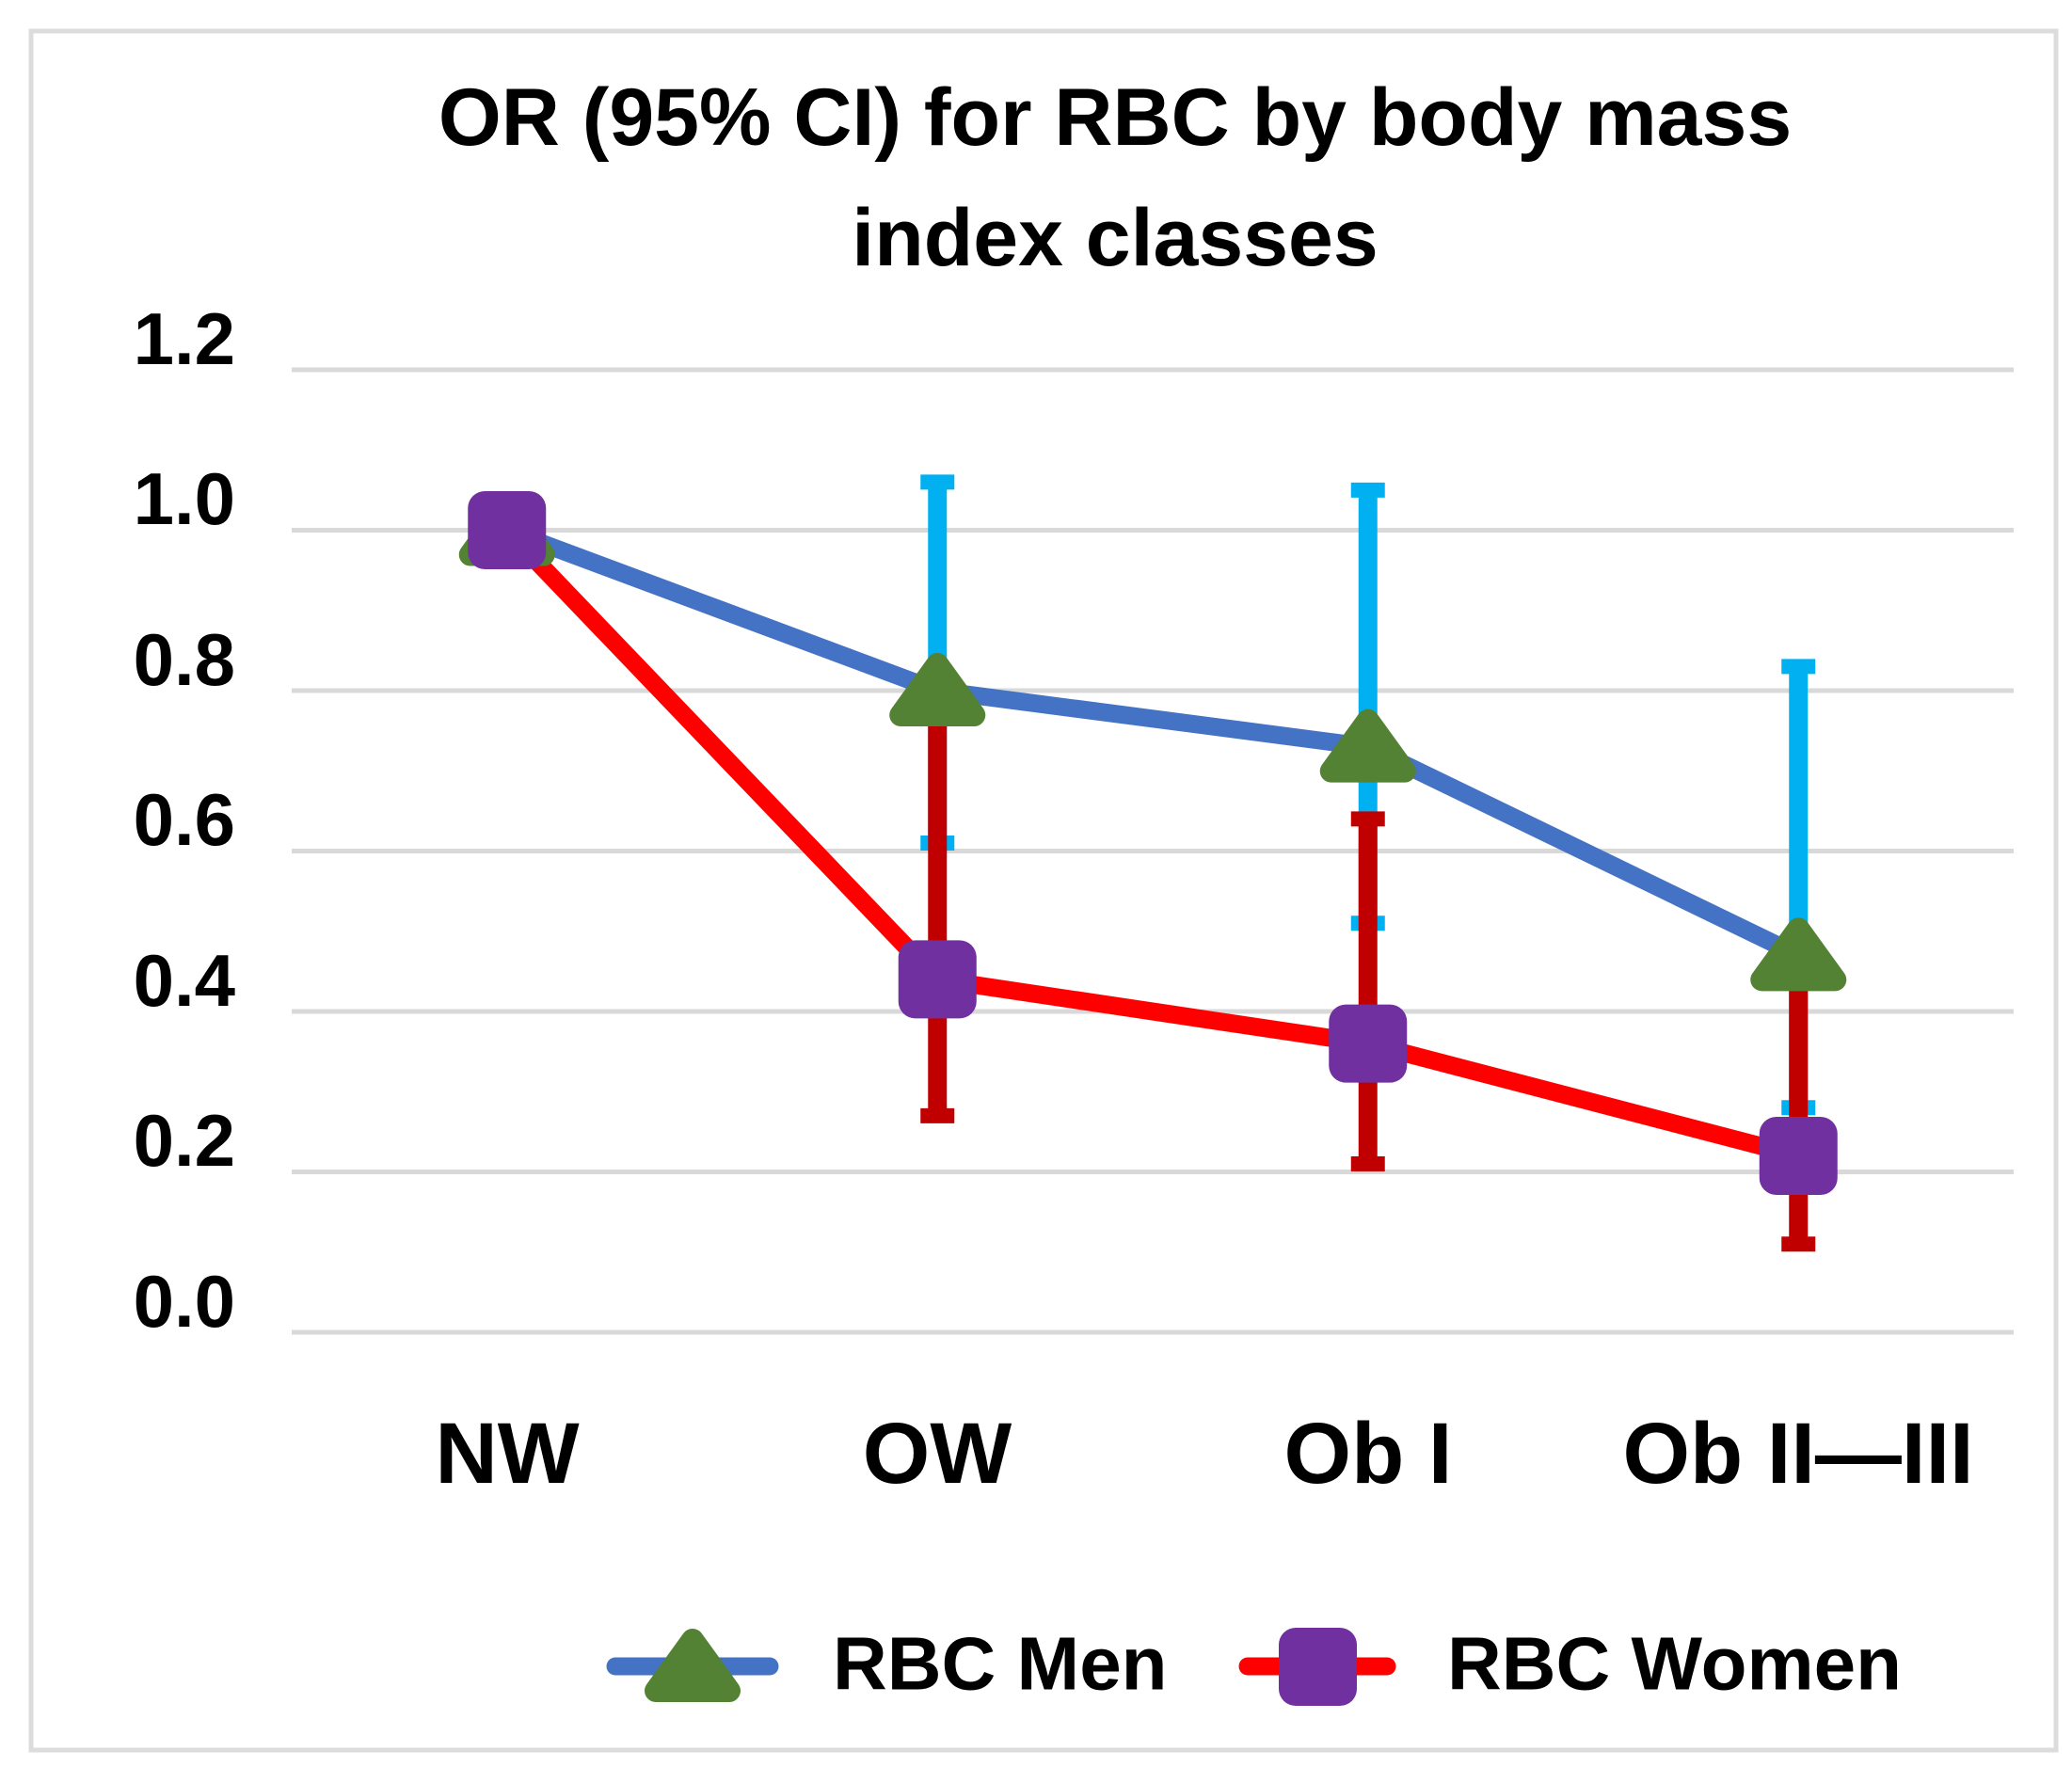  Describe the element at coordinates (184, 1301) in the screenshot. I see `y-tick-label: 0.0` at that location.